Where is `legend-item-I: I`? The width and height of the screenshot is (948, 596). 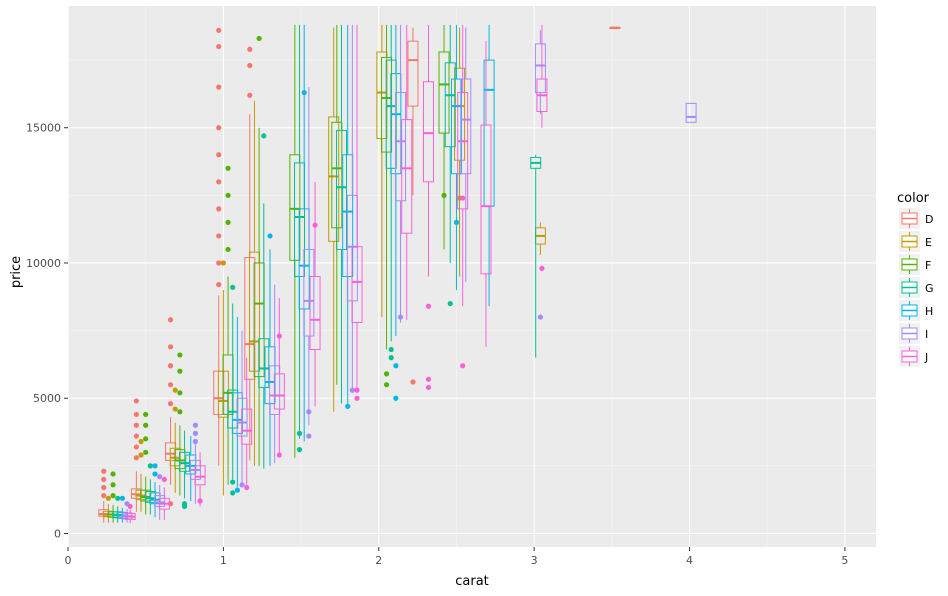 legend-item-I: I is located at coordinates (913, 333).